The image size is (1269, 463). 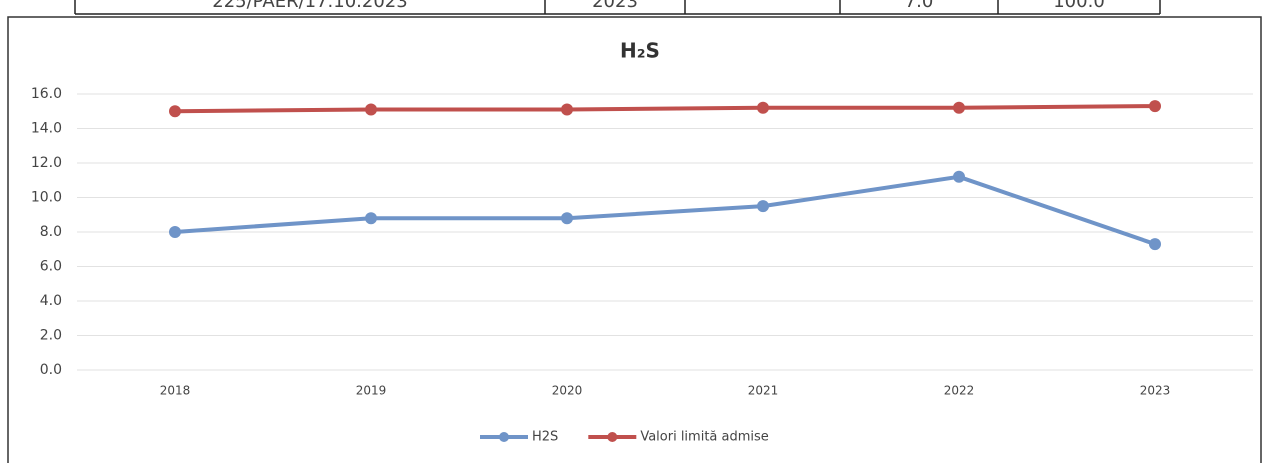 I want to click on x-tick-label: 2020, so click(x=567, y=391).